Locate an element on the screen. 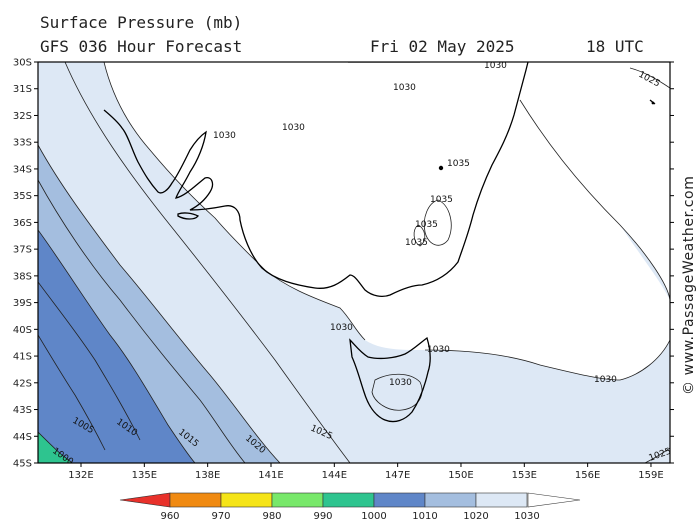  island-marker is located at coordinates (653, 103).